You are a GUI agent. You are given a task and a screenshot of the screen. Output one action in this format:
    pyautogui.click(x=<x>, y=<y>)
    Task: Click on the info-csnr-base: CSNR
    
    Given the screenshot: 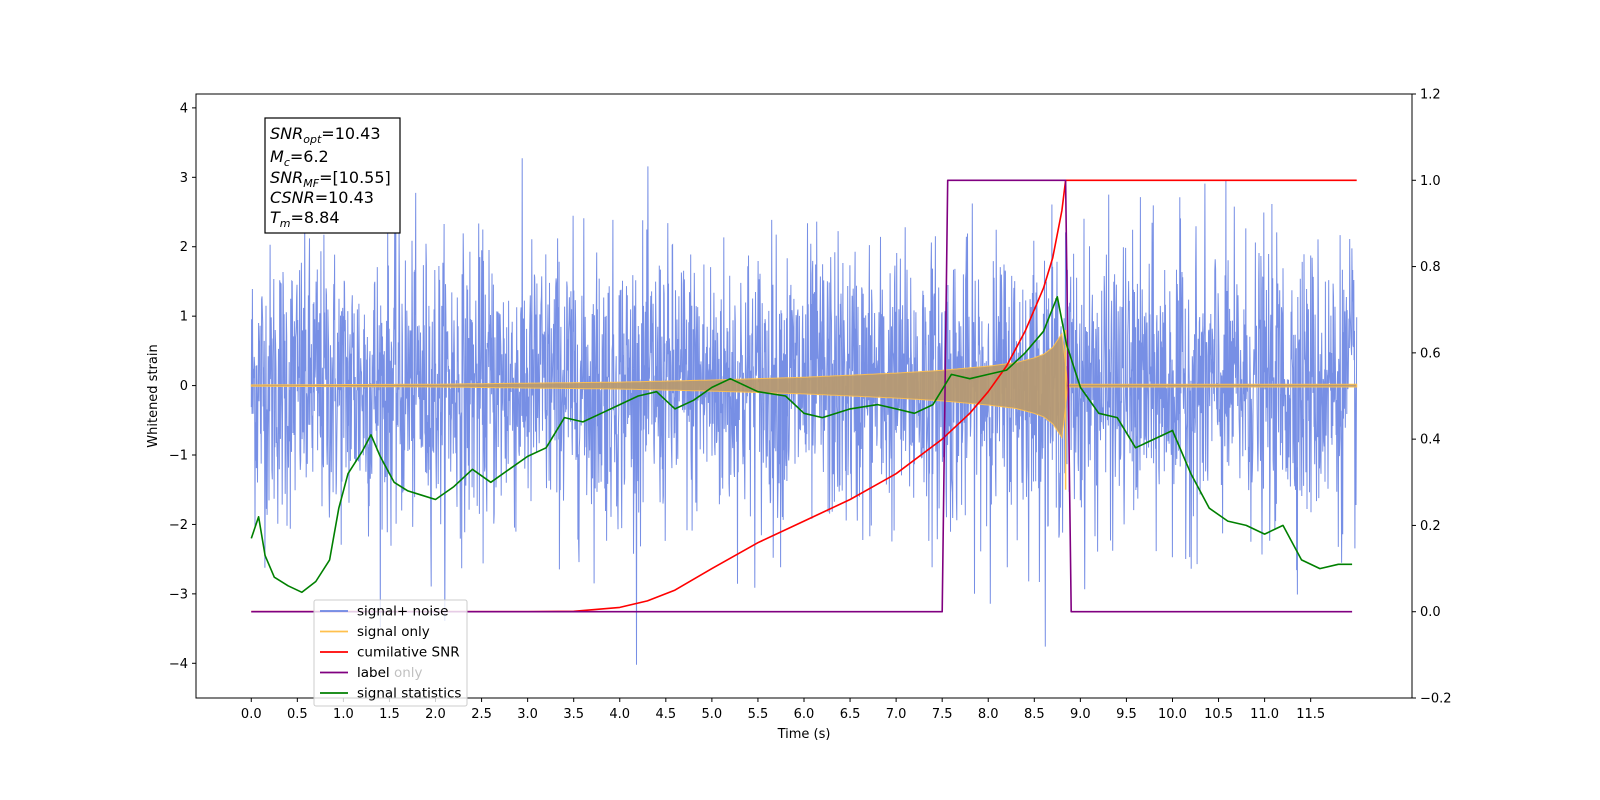 What is the action you would take?
    pyautogui.click(x=292, y=197)
    